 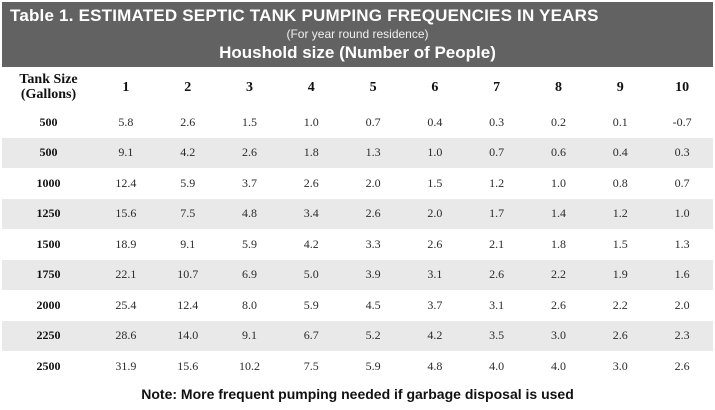 I want to click on frequency-cell: 22.1, so click(x=126, y=274).